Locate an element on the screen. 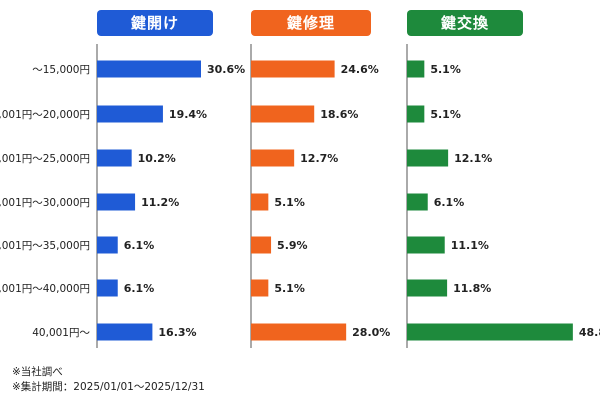 This screenshot has height=400, width=600. footnote-period: ※集計期間：2025/01/01〜2025/12/31 is located at coordinates (108, 387).